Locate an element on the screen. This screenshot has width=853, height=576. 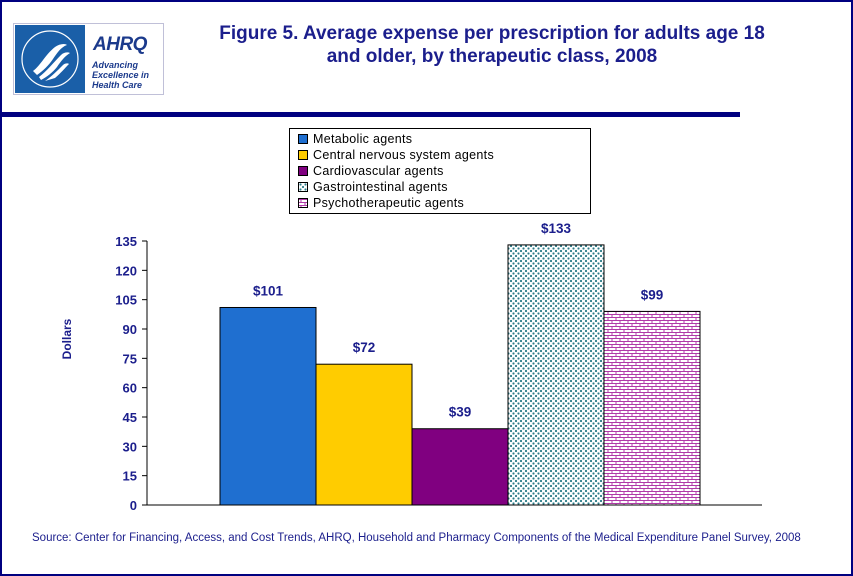
legend-item-cardiovascular: Cardiovascular agents is located at coordinates (371, 171).